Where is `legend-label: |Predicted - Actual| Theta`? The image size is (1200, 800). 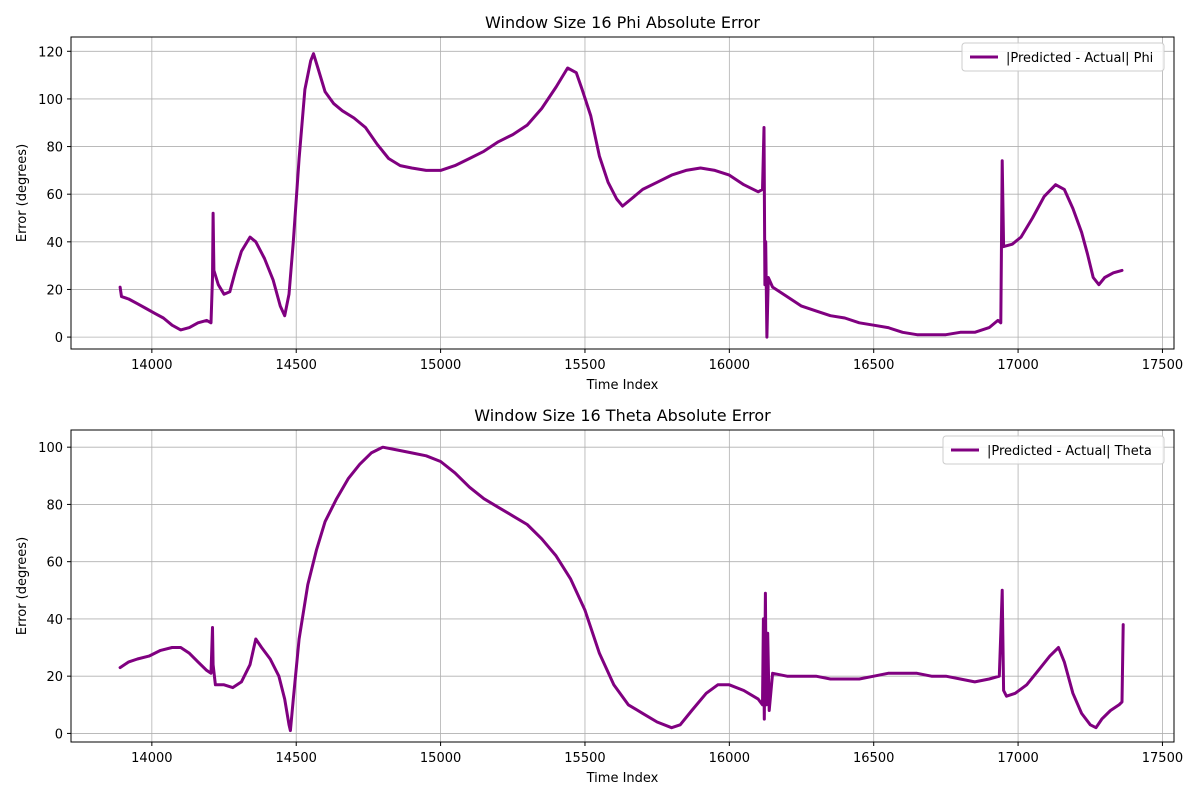 legend-label: |Predicted - Actual| Theta is located at coordinates (1069, 451).